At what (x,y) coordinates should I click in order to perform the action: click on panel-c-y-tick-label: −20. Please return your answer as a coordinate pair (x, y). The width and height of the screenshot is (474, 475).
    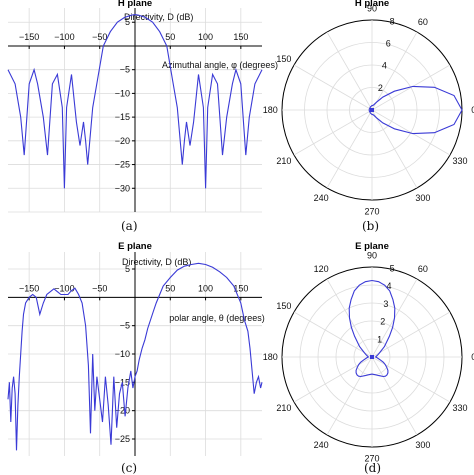
    Looking at the image, I should click on (122, 411).